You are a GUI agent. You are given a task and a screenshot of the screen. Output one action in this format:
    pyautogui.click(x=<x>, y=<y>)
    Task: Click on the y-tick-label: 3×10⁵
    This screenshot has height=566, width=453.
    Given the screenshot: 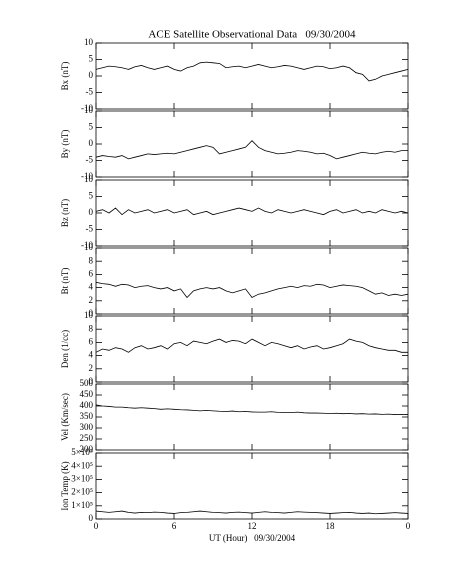 What is the action you would take?
    pyautogui.click(x=82, y=478)
    